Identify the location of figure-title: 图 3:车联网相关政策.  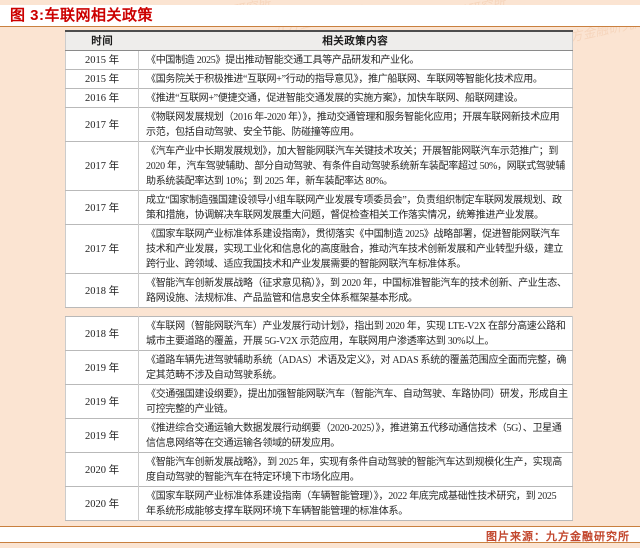
(82, 15).